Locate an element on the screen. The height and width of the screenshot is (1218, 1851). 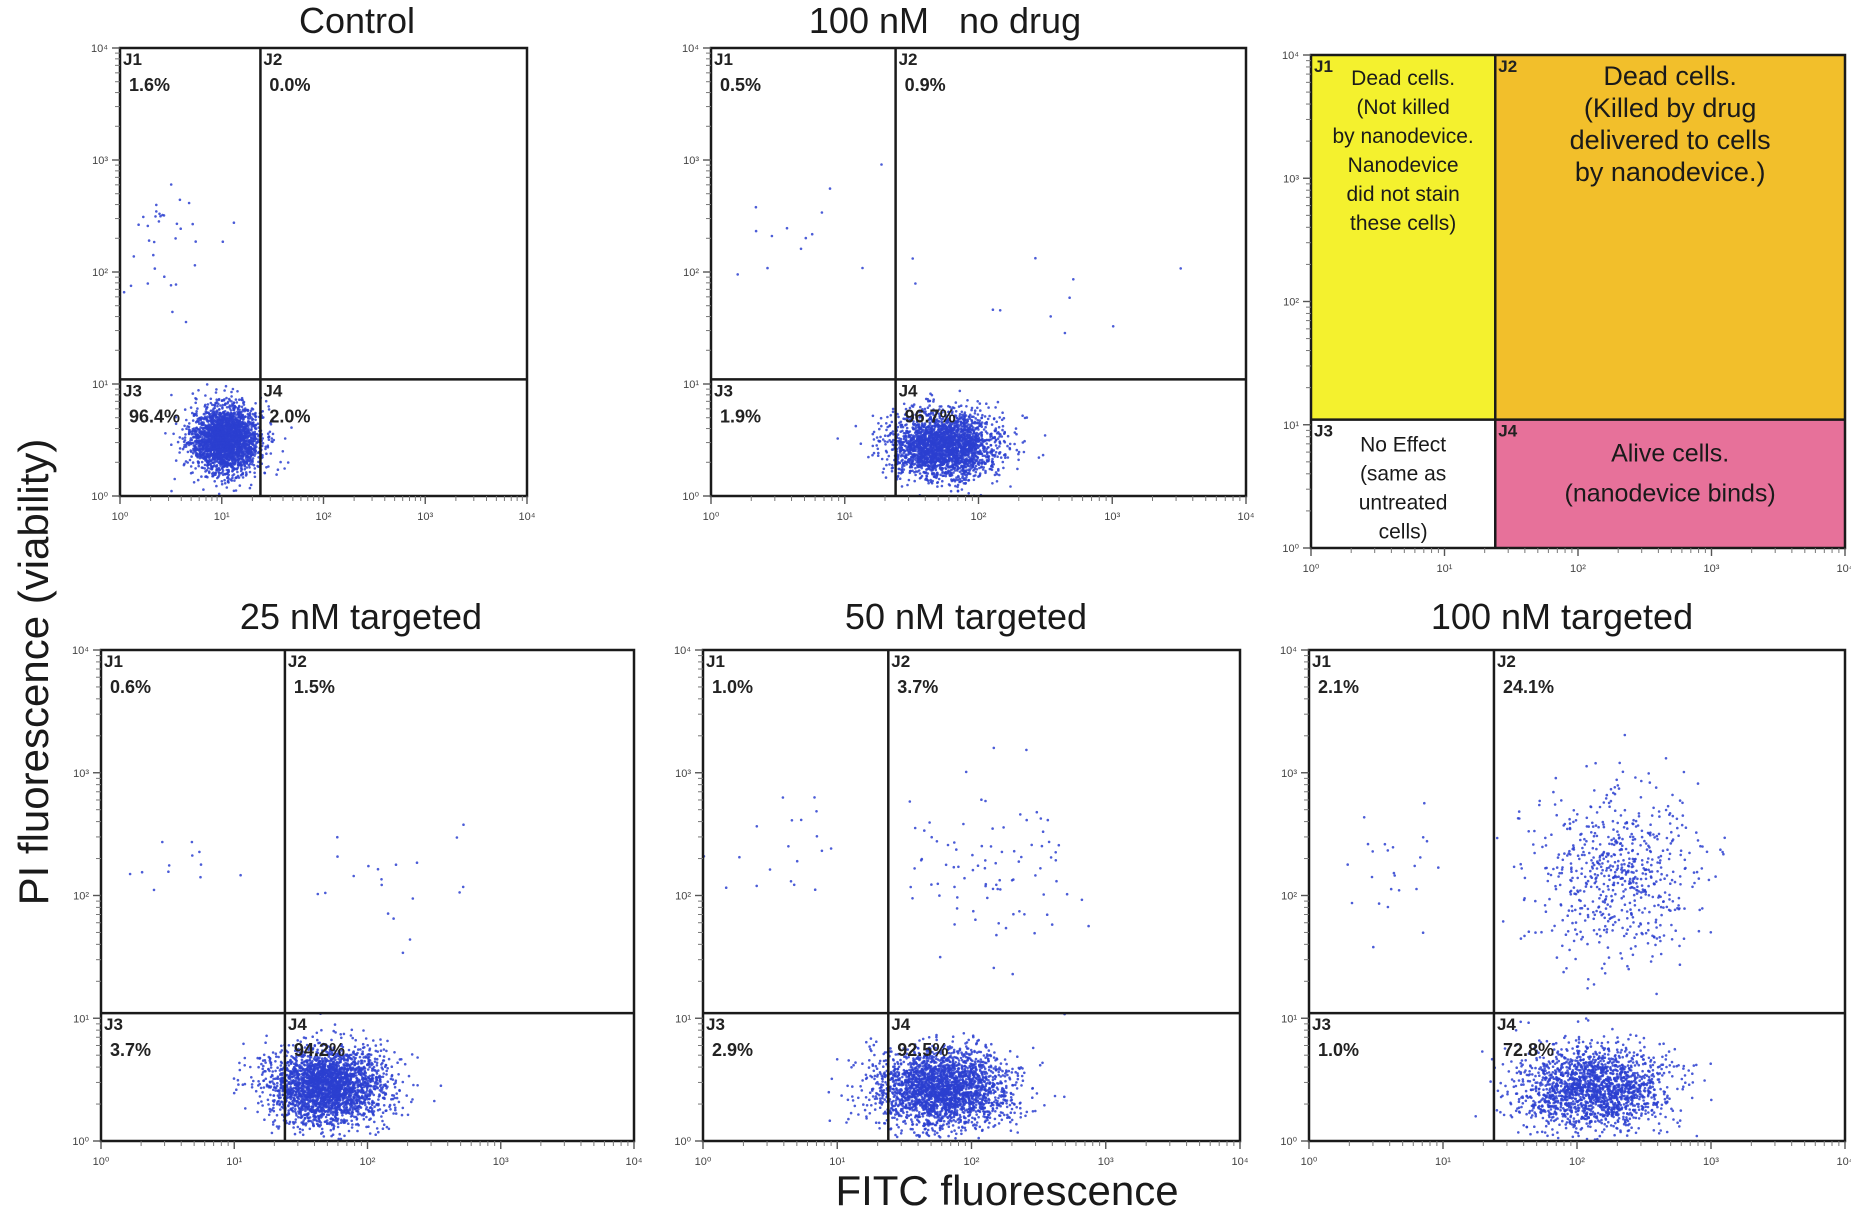
quadrant-area-j4 is located at coordinates (393, 437).